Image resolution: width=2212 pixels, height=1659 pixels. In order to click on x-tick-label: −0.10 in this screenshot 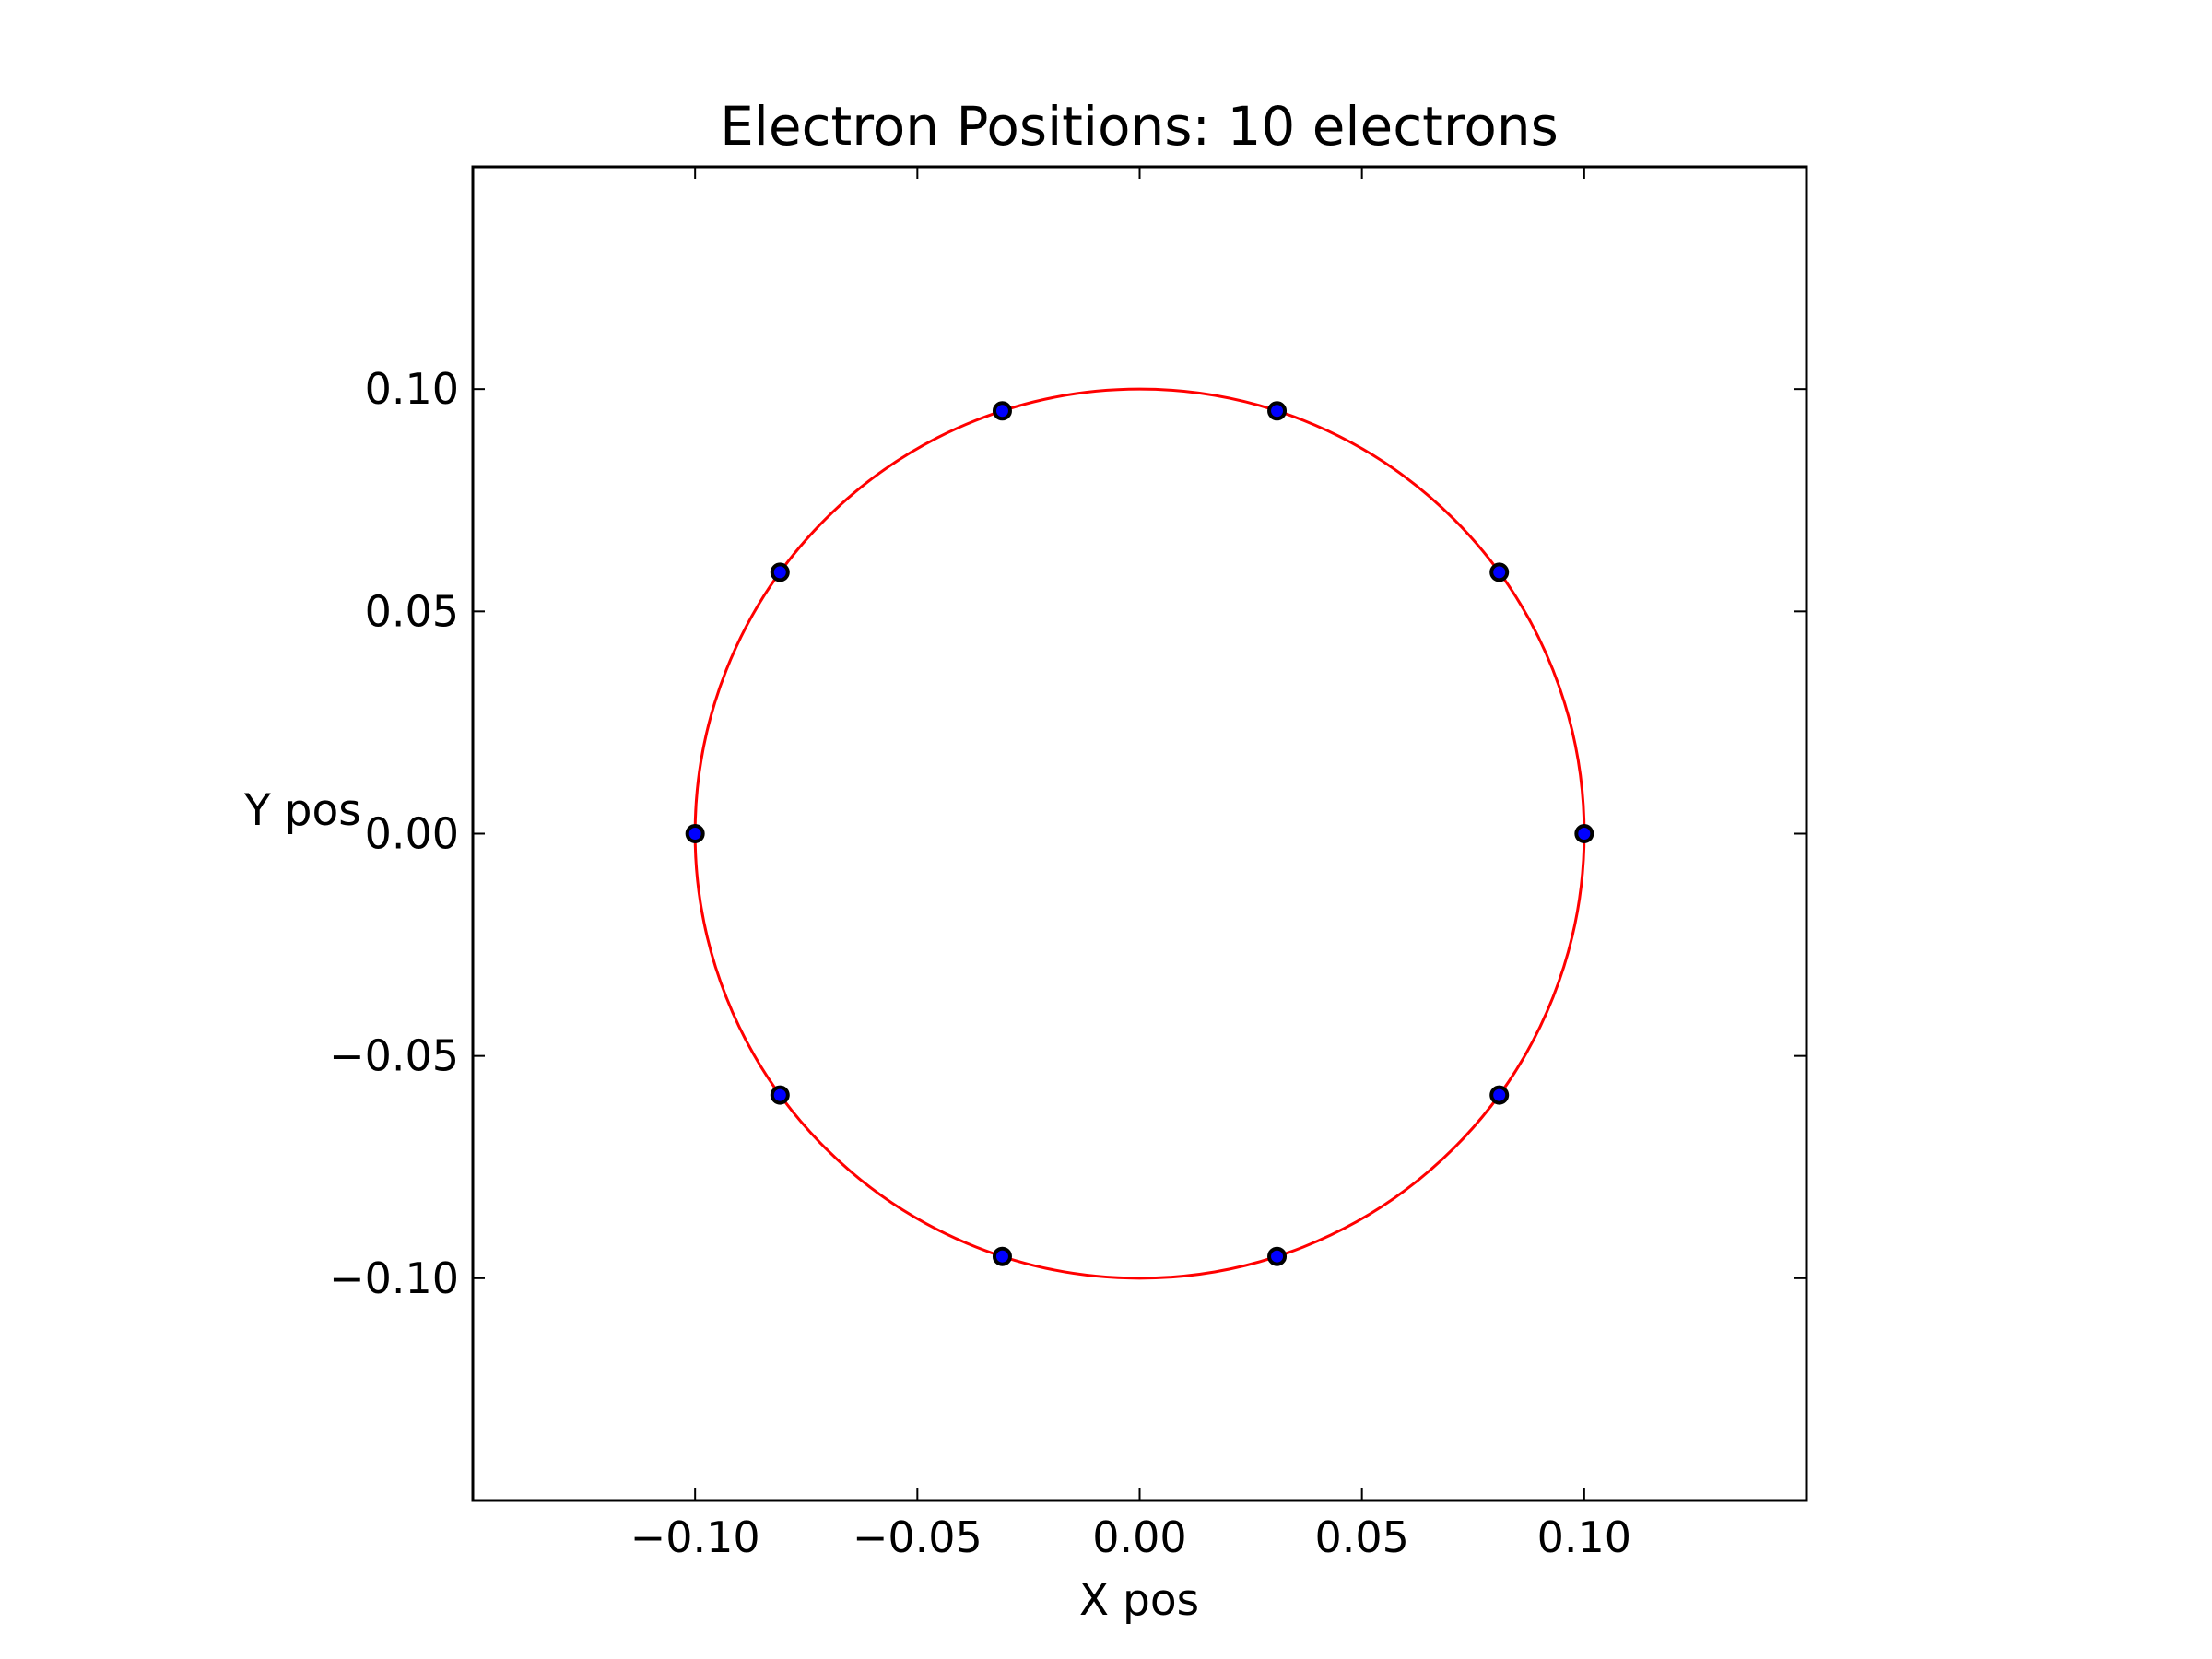, I will do `click(695, 1537)`.